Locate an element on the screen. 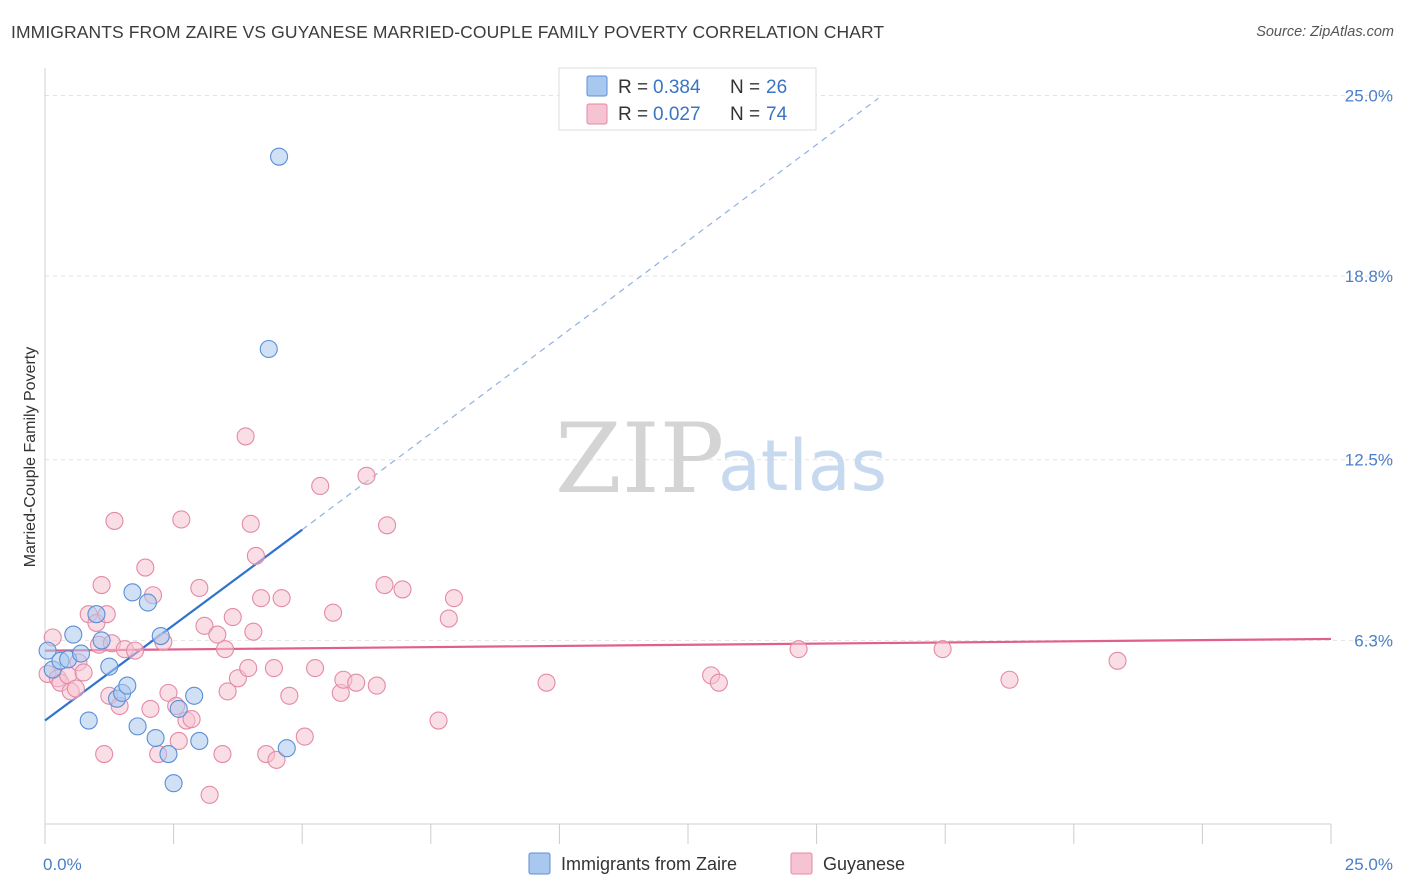  legend-r-label-guyanese: R = is located at coordinates (633, 114).